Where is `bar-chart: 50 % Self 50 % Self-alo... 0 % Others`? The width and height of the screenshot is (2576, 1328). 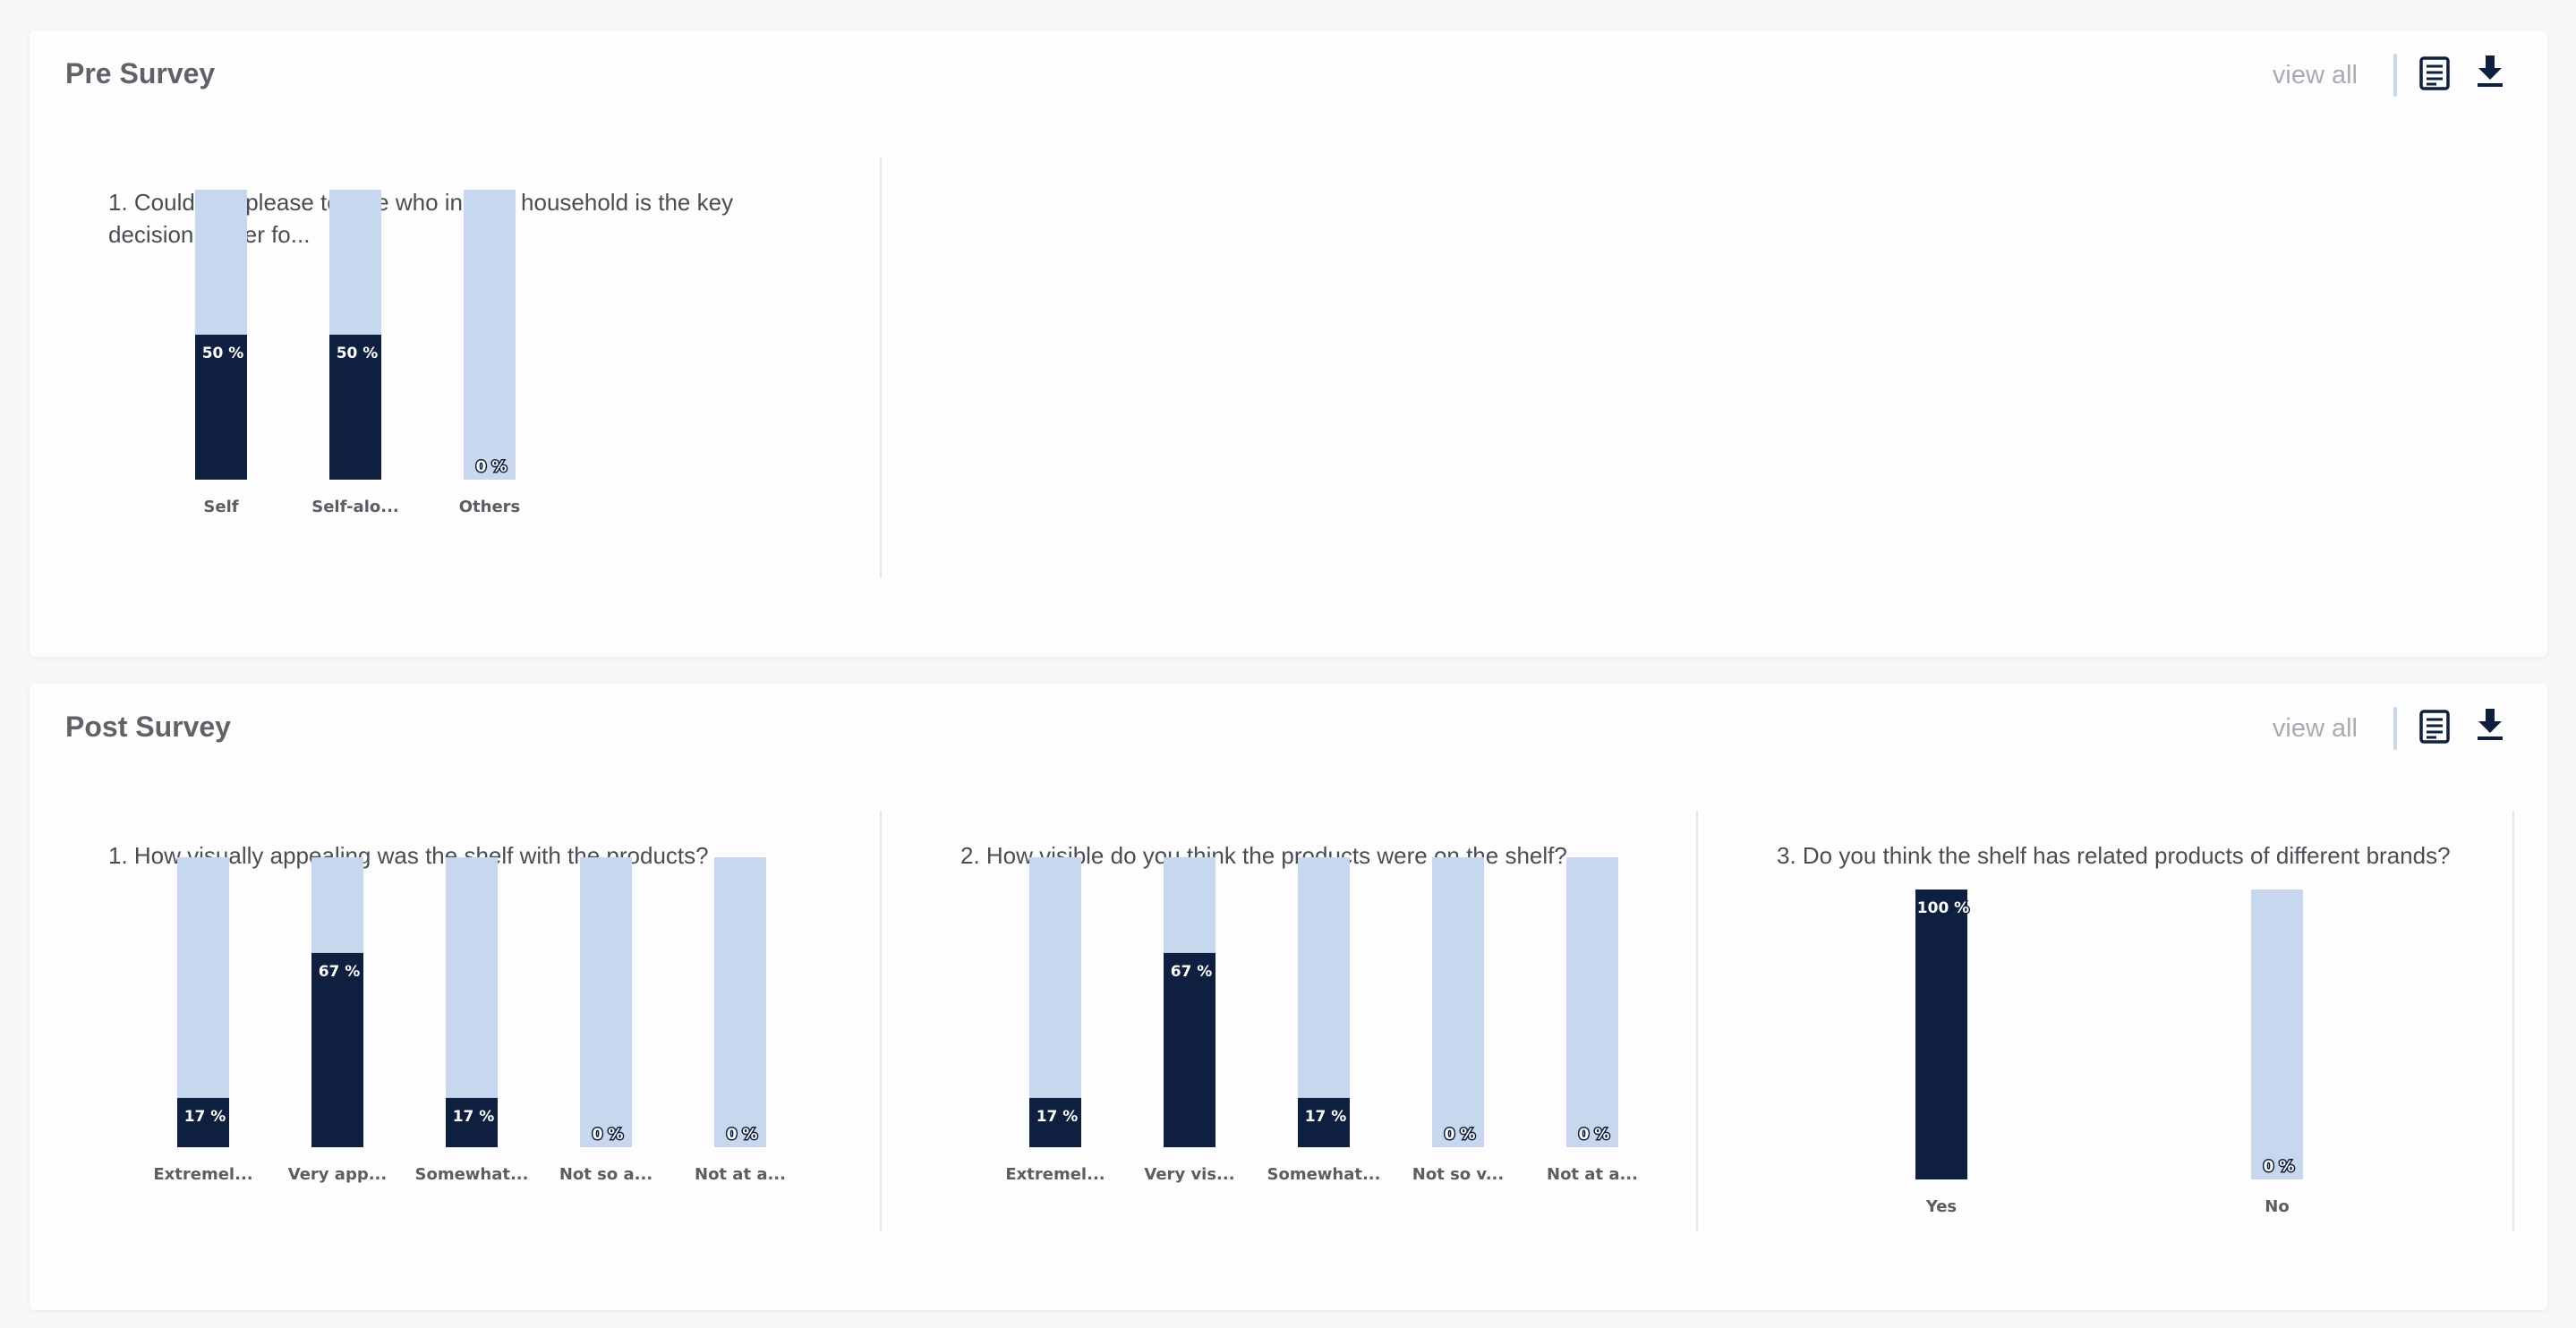 bar-chart: 50 % Self 50 % Self-alo... 0 % Others is located at coordinates (358, 353).